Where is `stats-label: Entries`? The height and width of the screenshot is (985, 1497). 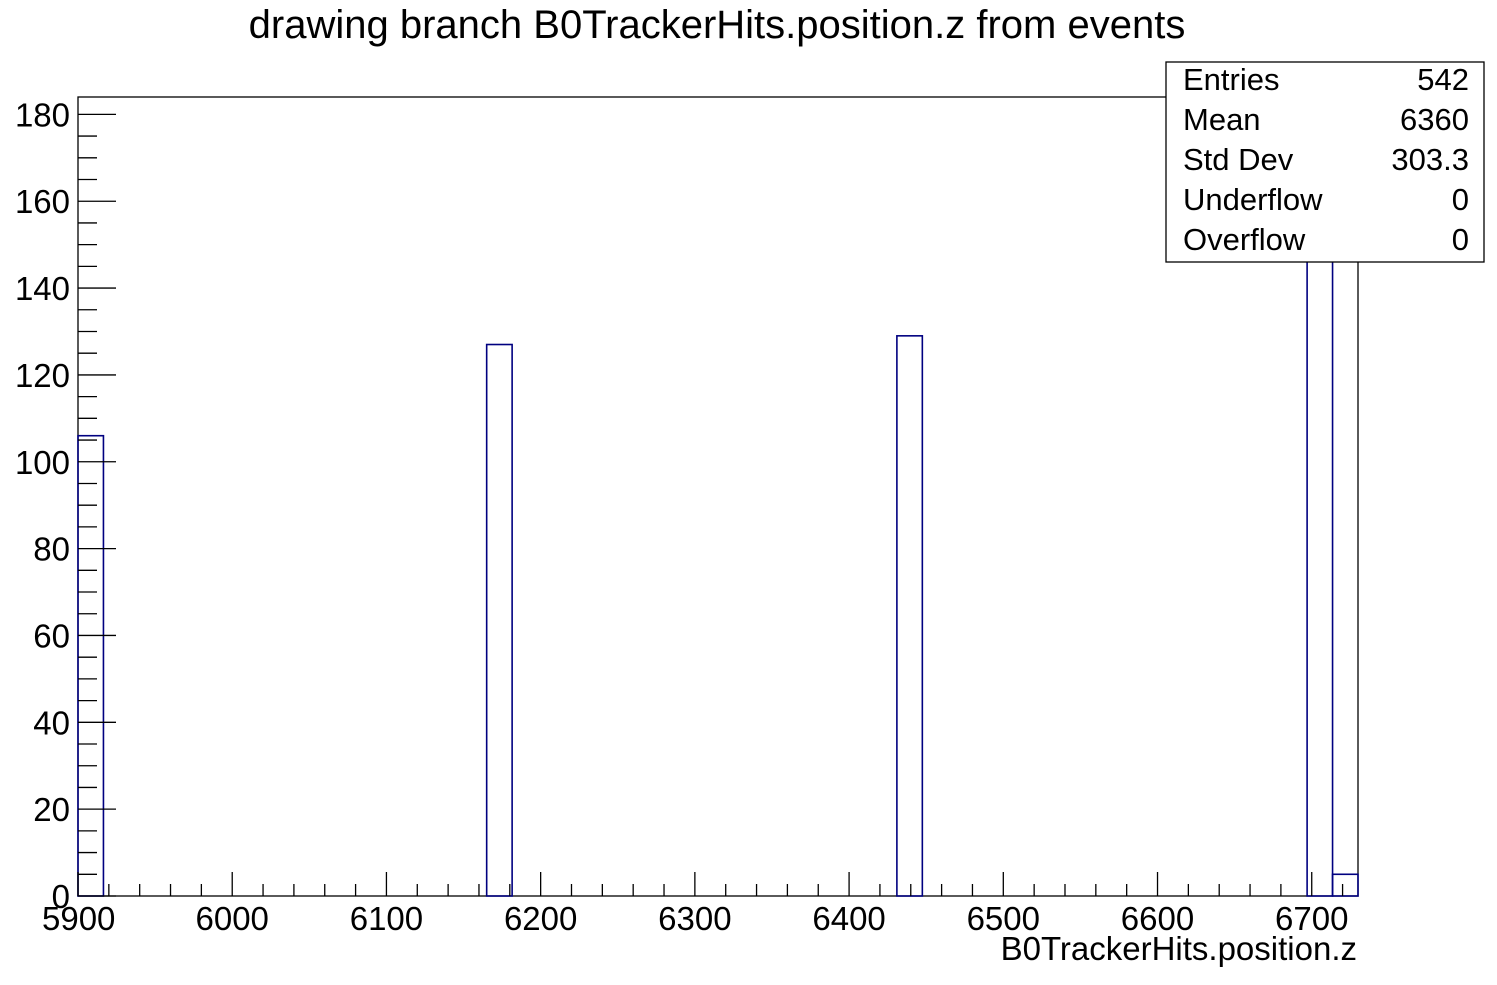 stats-label: Entries is located at coordinates (1231, 79).